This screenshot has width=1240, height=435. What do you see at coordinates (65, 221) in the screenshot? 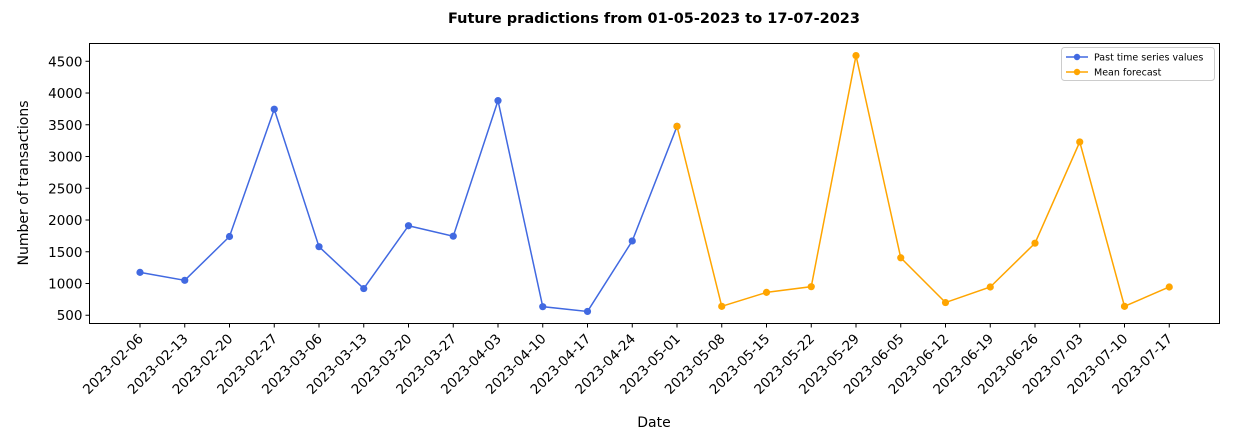
I see `y-tick-label: 2000` at bounding box center [65, 221].